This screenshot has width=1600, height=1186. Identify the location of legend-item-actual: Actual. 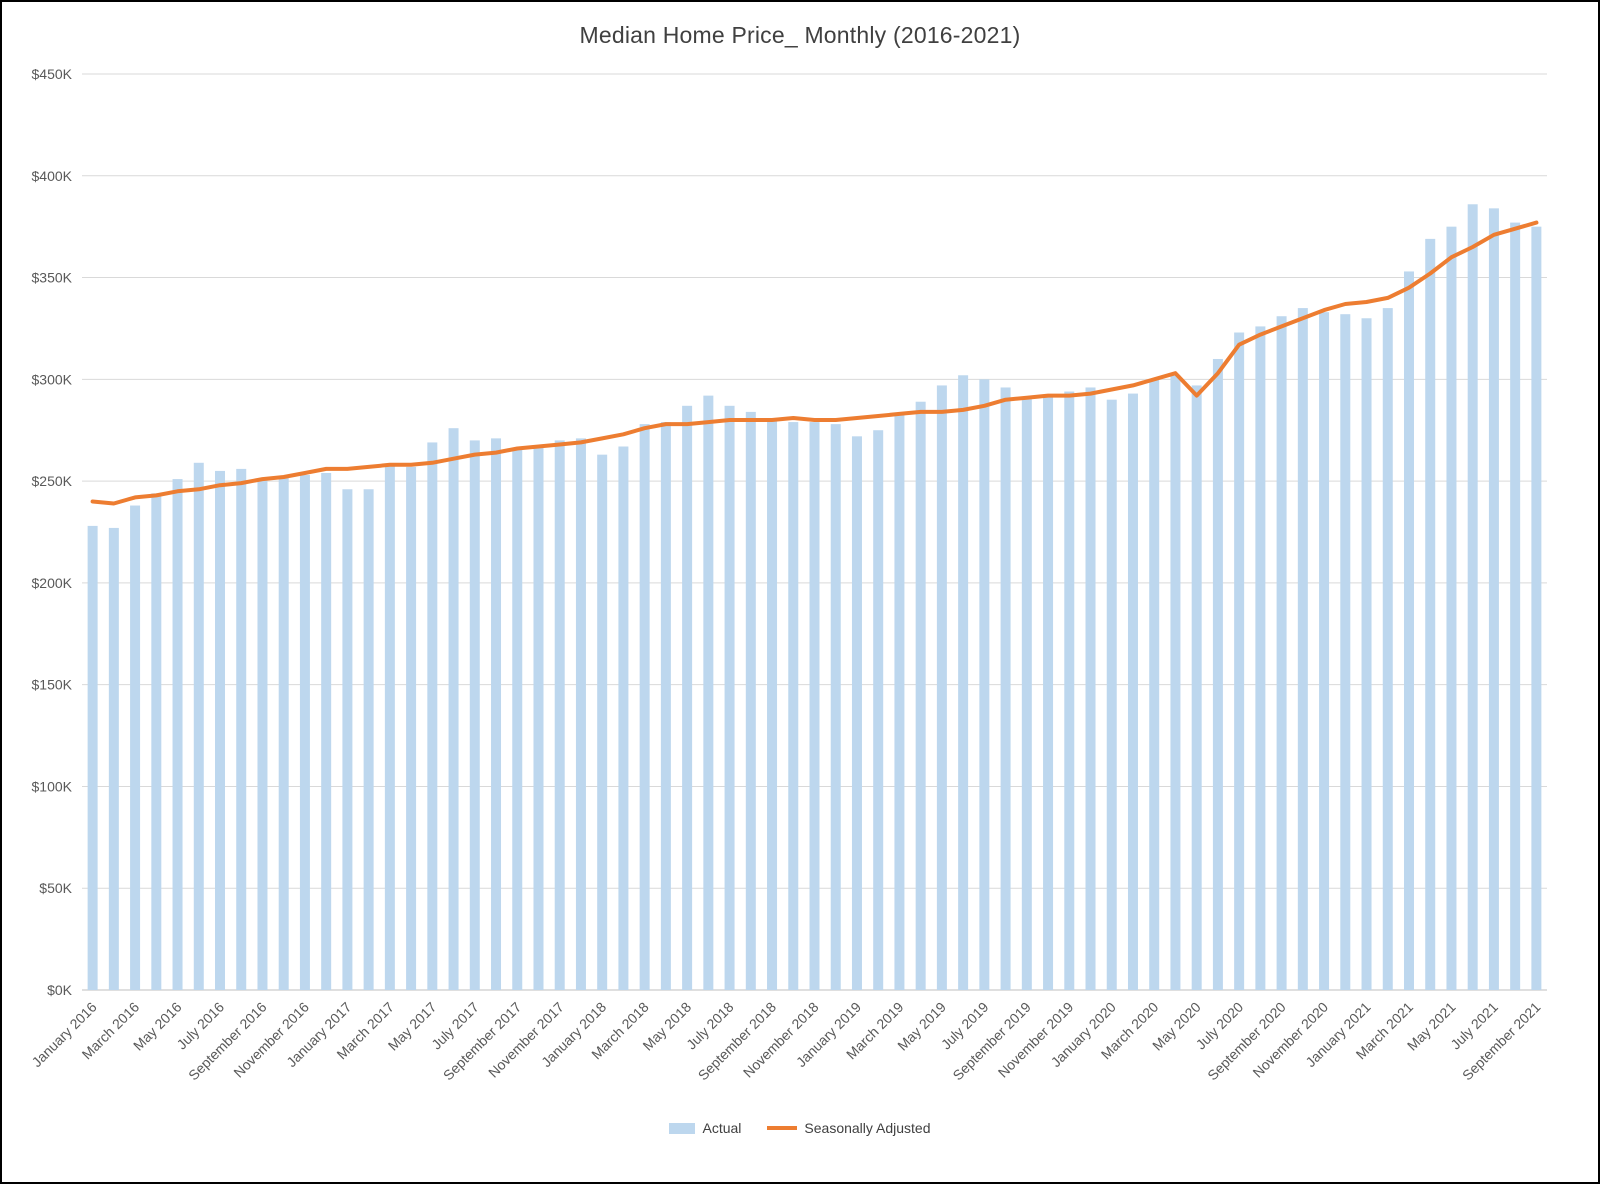
(705, 1128).